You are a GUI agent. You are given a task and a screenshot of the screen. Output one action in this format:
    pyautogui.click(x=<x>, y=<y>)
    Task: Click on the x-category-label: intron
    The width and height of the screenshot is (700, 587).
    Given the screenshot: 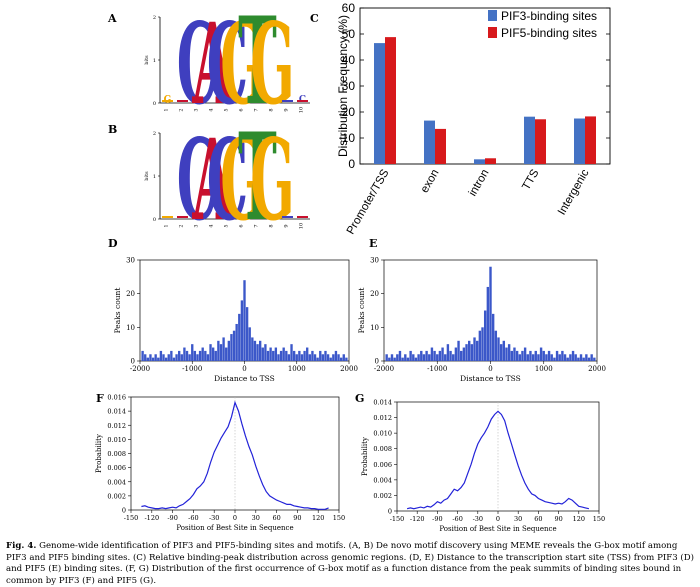 What is the action you would take?
    pyautogui.click(x=479, y=183)
    